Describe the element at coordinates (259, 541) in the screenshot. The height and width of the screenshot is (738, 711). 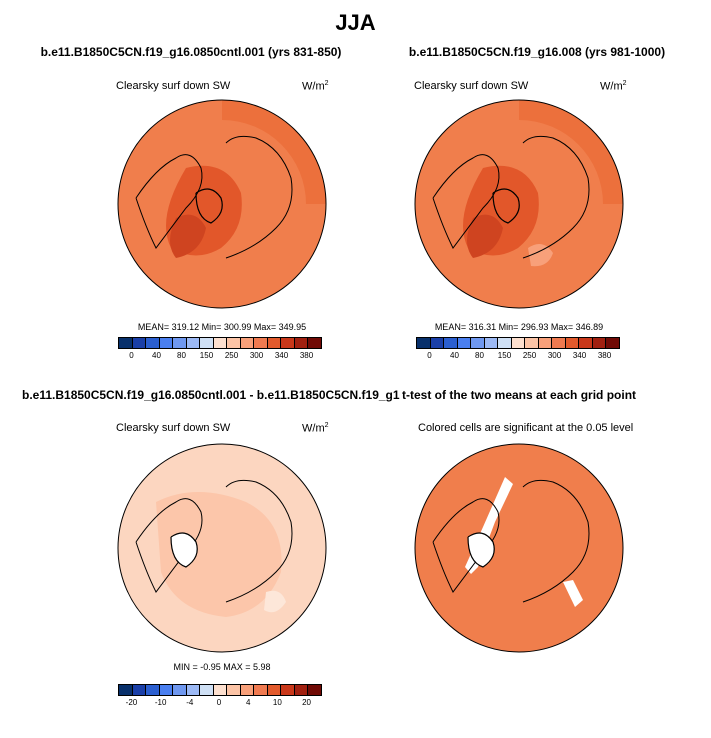
I see `panel3-coastline-eurasia` at that location.